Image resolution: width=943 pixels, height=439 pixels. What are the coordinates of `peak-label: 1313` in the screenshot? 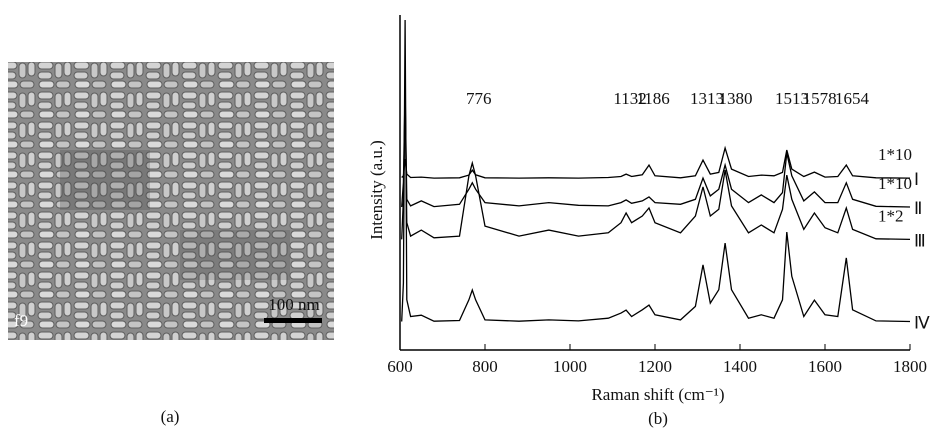 It's located at (707, 98).